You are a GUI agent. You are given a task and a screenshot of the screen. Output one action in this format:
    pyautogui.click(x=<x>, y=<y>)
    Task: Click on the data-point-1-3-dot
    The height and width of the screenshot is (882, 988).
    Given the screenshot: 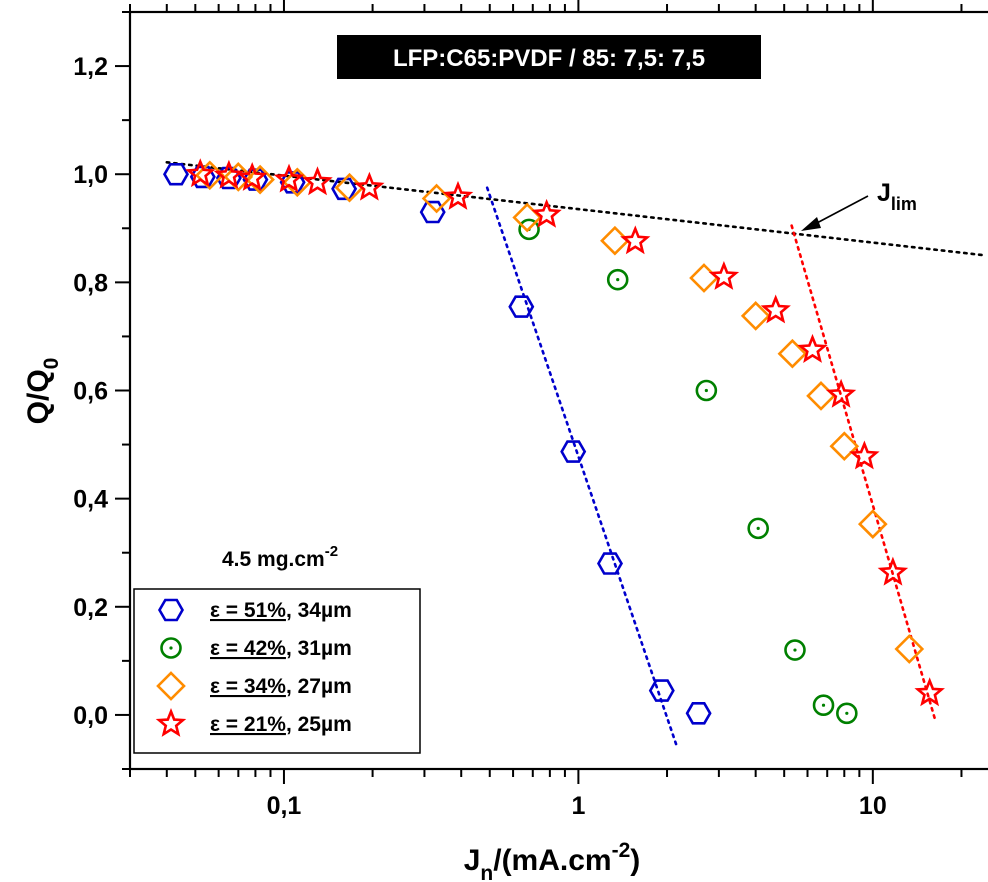 What is the action you would take?
    pyautogui.click(x=758, y=528)
    